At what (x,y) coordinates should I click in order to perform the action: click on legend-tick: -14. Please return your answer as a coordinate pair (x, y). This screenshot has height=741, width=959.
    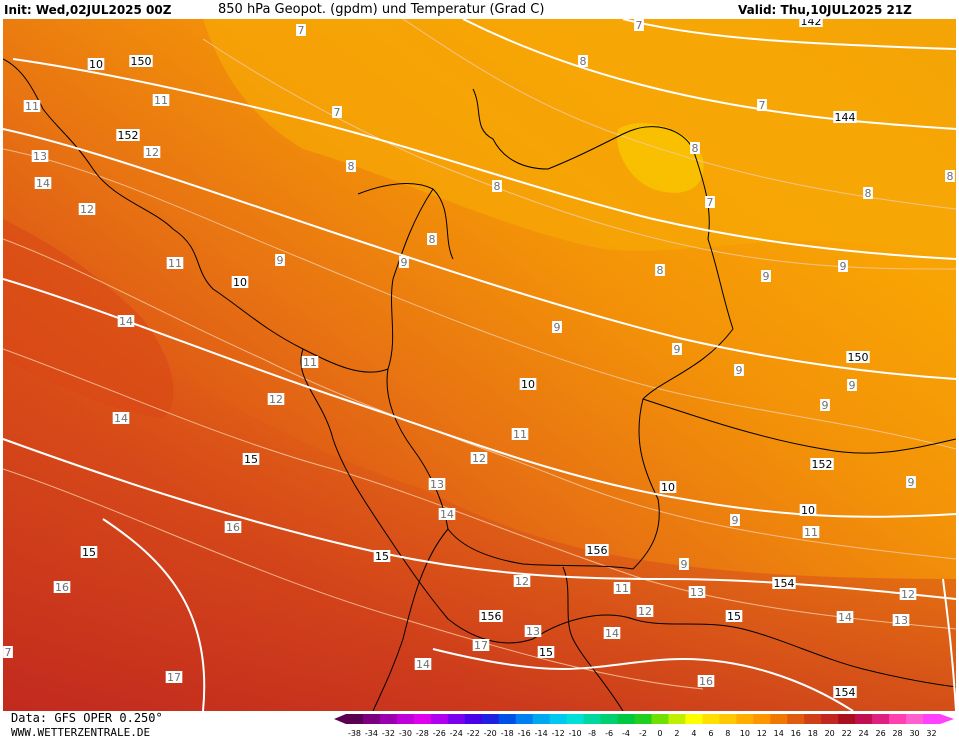
    Looking at the image, I should click on (541, 733).